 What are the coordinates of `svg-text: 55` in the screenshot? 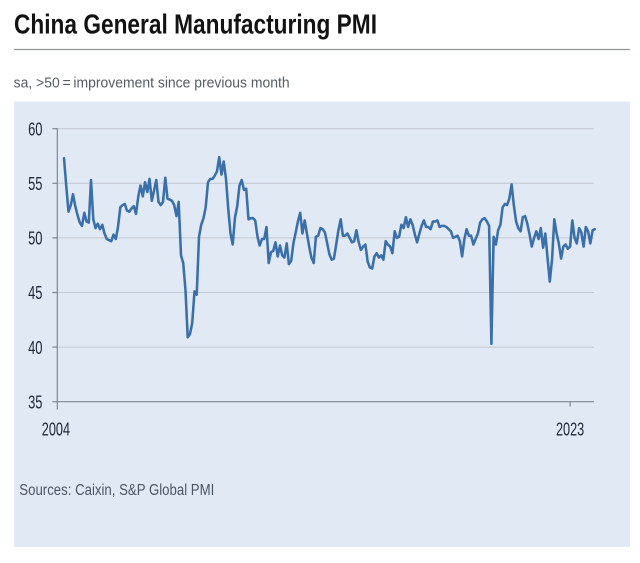 It's located at (35, 183).